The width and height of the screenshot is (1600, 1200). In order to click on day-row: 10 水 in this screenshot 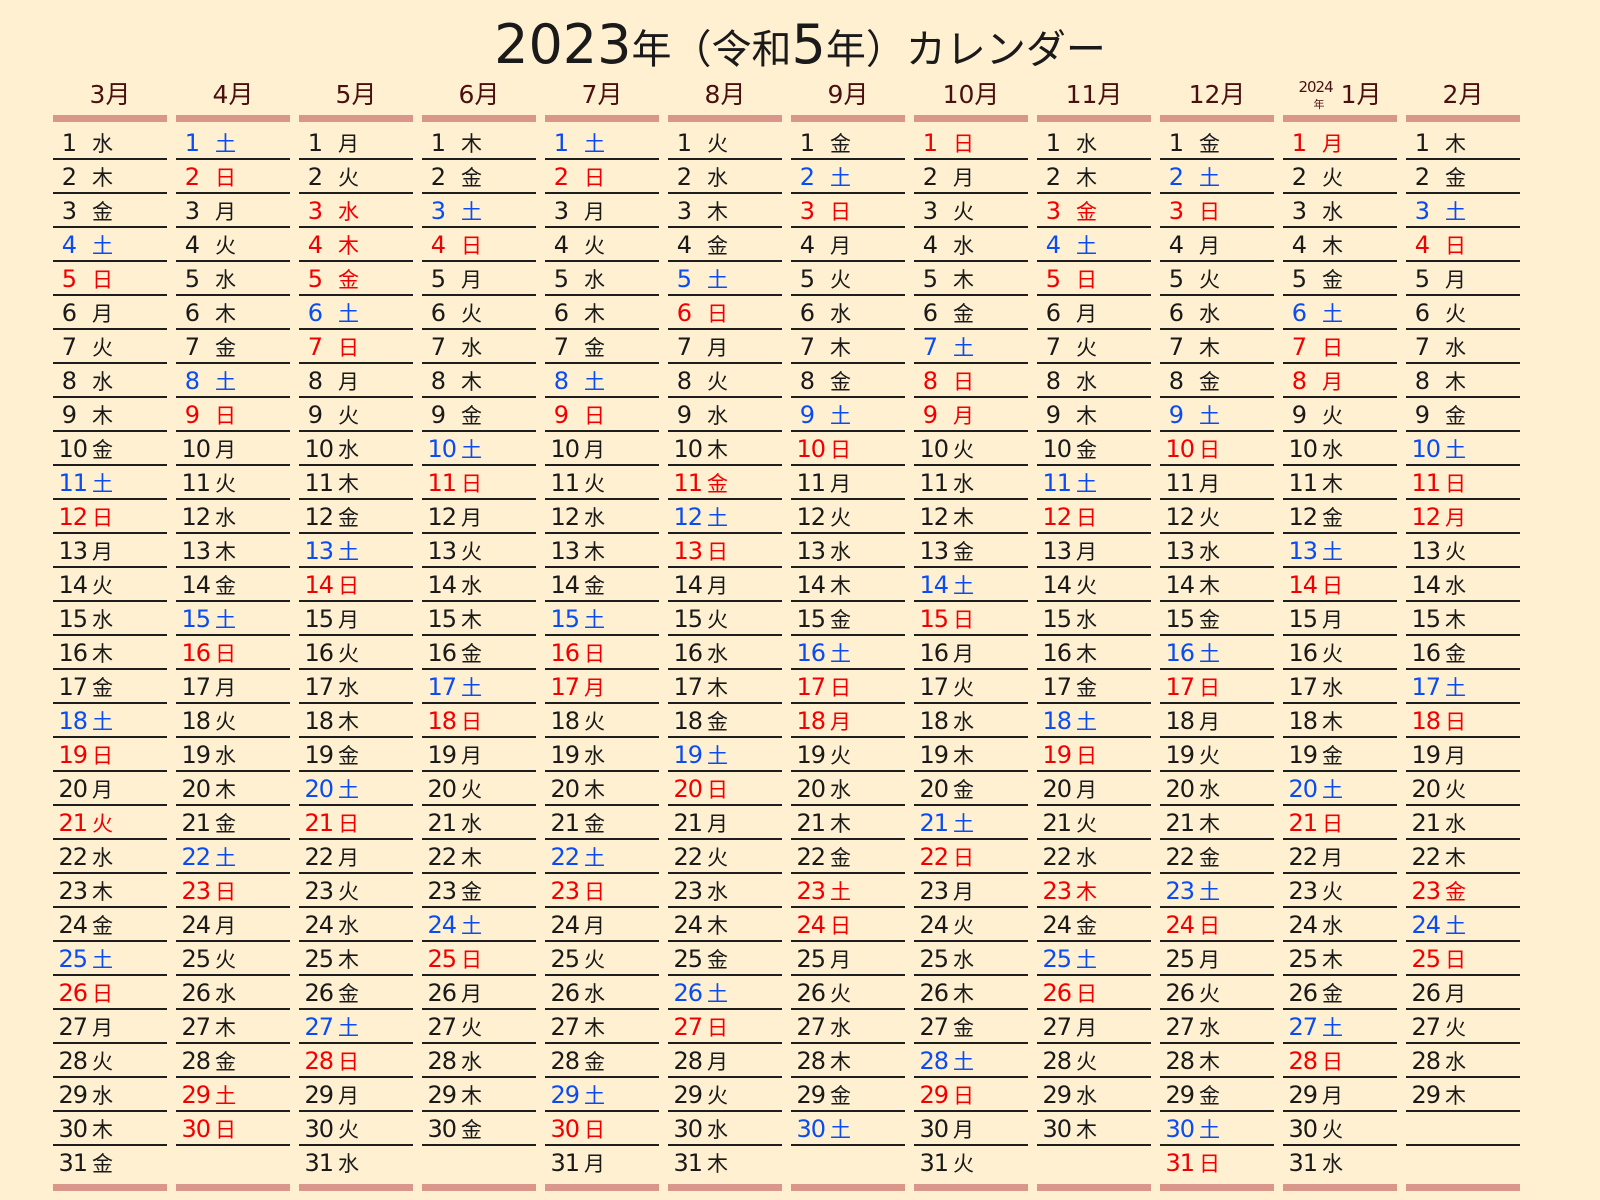, I will do `click(1340, 449)`.